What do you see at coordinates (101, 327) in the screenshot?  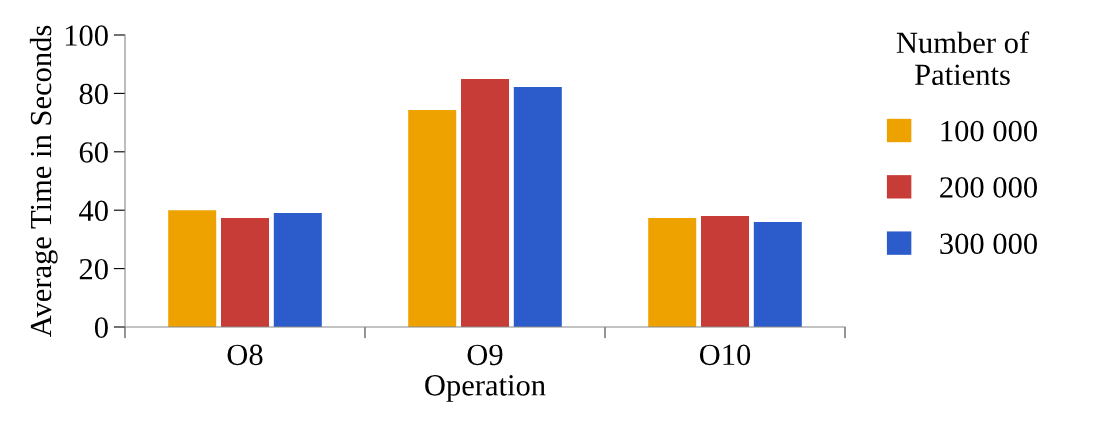 I see `y-tick-label: 0` at bounding box center [101, 327].